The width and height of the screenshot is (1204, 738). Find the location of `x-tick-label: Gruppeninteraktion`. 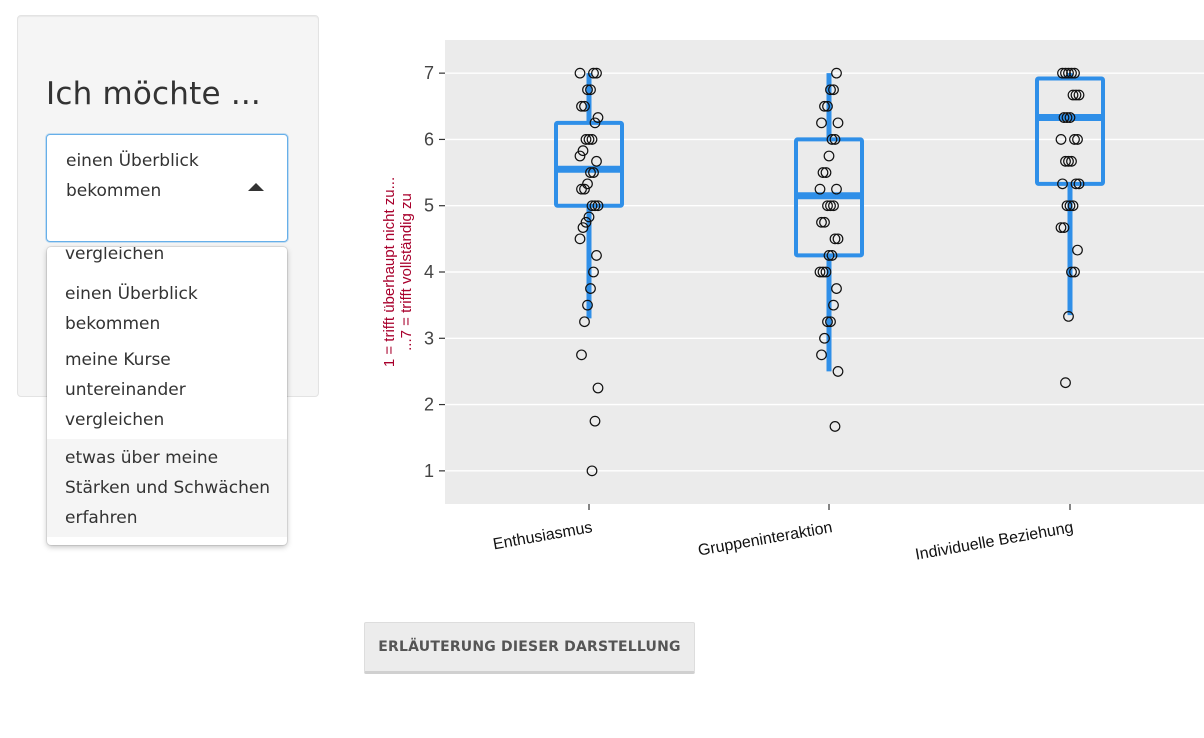

x-tick-label: Gruppeninteraktion is located at coordinates (765, 539).